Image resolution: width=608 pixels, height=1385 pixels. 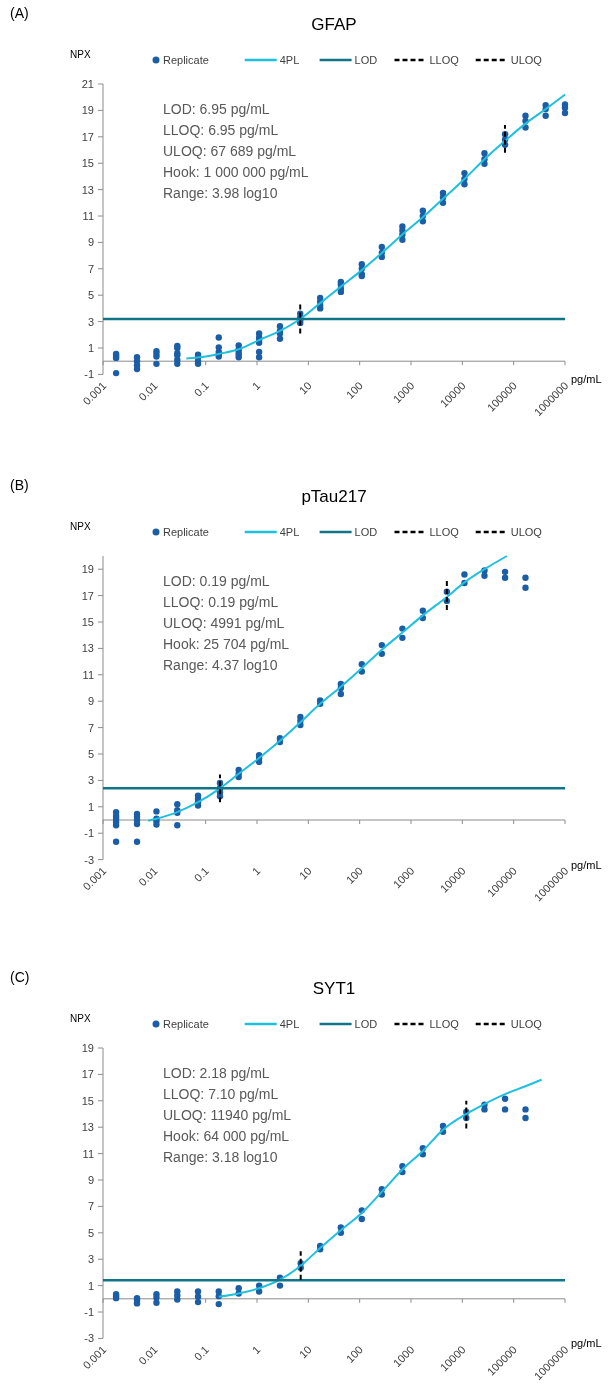 What do you see at coordinates (221, 1094) in the screenshot?
I see `annotation: LLOQ: 7.10 pg/mL` at bounding box center [221, 1094].